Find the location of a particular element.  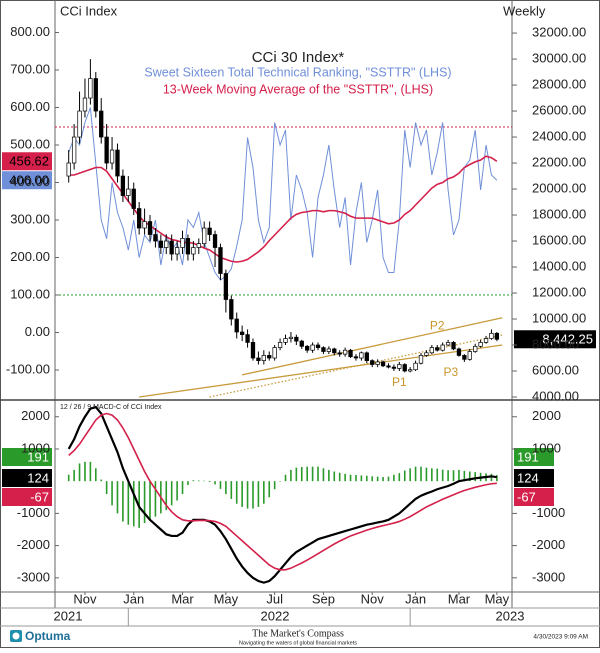

y2-tick-label: 20000.00 is located at coordinates (559, 187).